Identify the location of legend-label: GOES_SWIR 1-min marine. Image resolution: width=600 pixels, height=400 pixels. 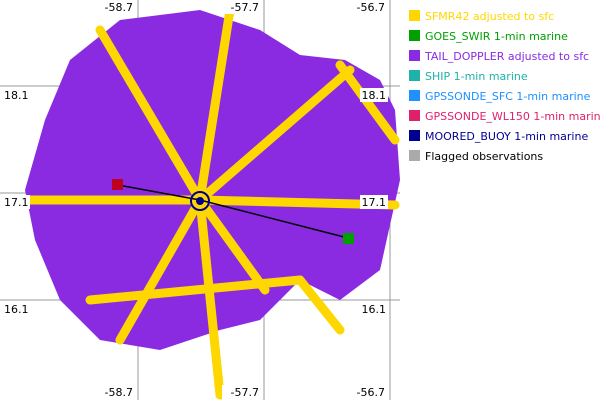
(496, 36).